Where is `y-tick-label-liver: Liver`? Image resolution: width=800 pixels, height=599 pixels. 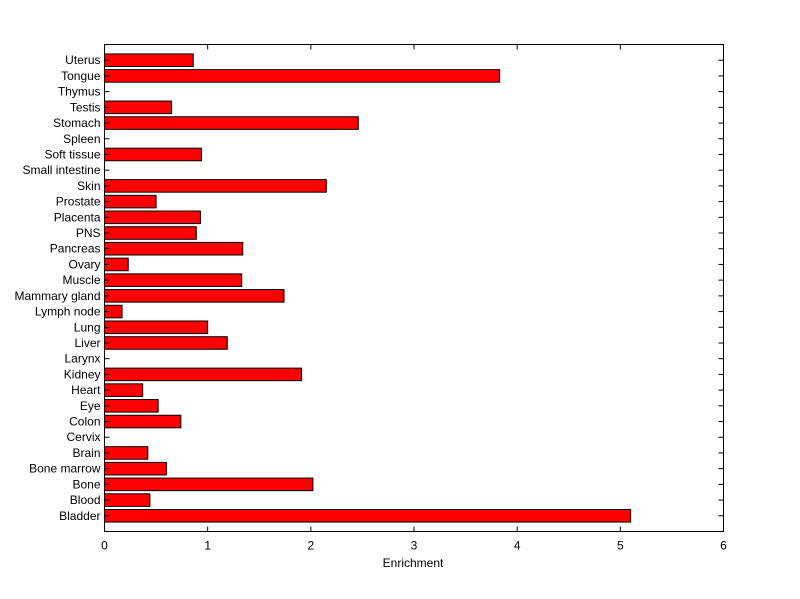
y-tick-label-liver: Liver is located at coordinates (87, 343).